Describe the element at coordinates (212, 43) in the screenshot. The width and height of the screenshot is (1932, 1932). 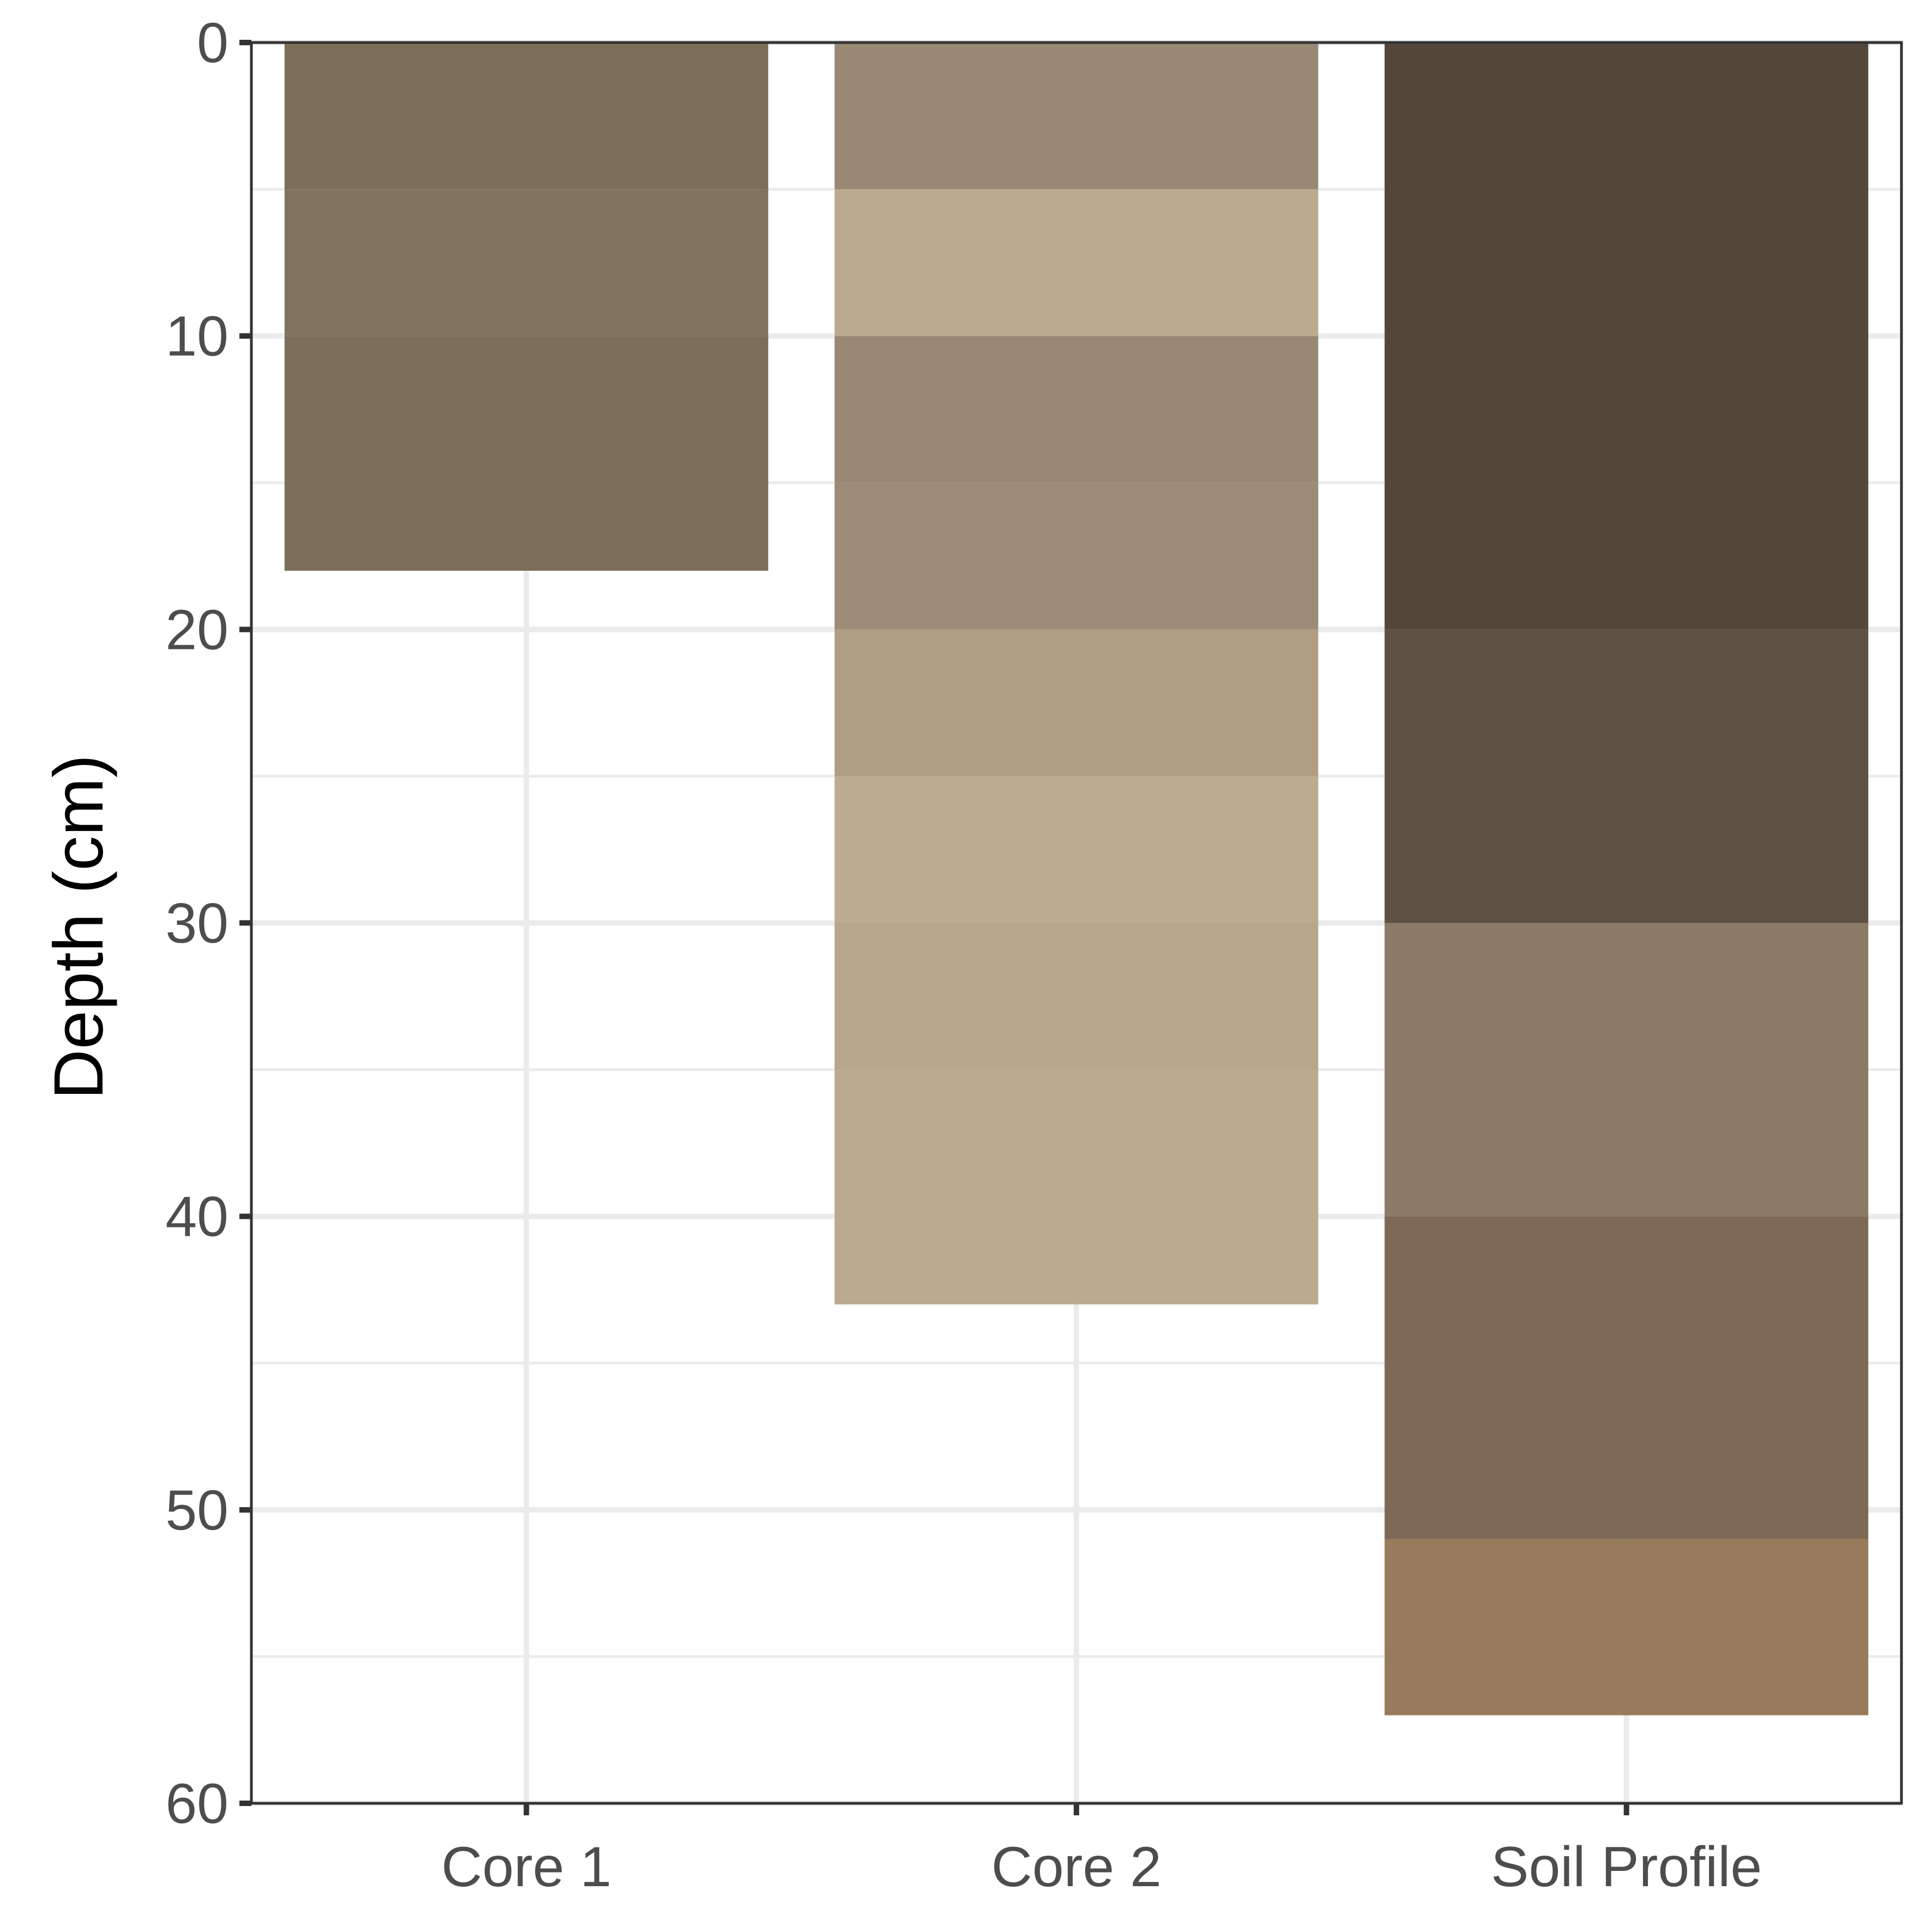
I see `y-tick-label: 0` at that location.